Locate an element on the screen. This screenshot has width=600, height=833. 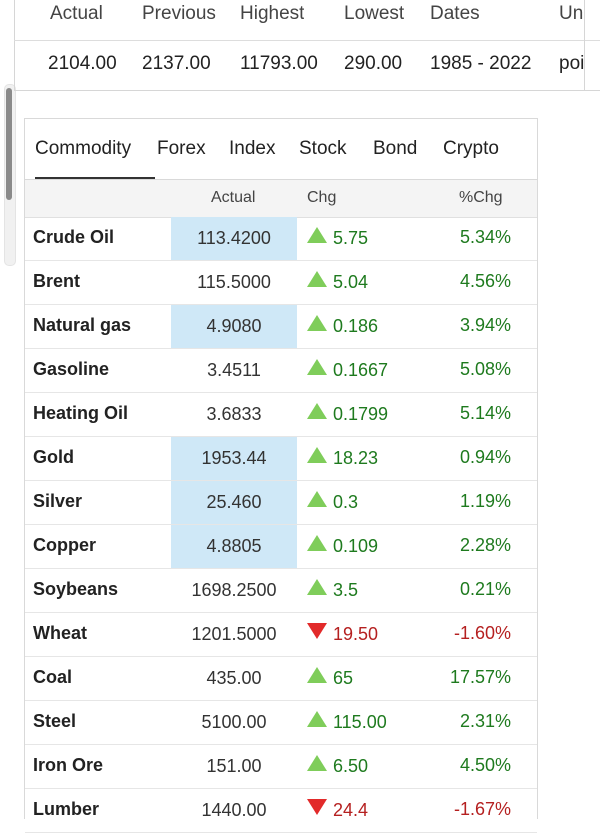
commodity-change-value: 18.23 is located at coordinates (356, 458).